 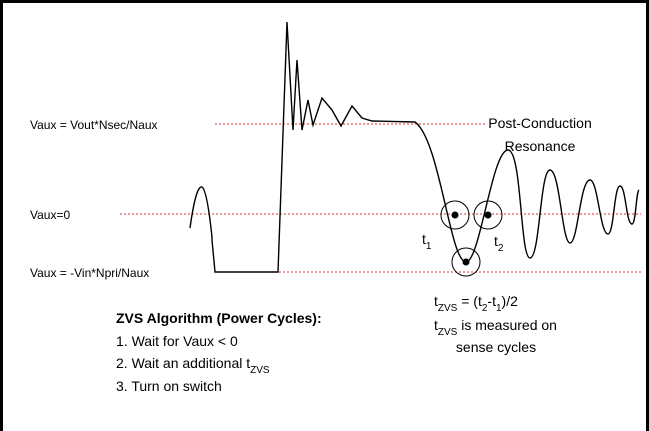 What do you see at coordinates (219, 318) in the screenshot?
I see `algorithm-title: ZVS Algorithm (Power Cycles):` at bounding box center [219, 318].